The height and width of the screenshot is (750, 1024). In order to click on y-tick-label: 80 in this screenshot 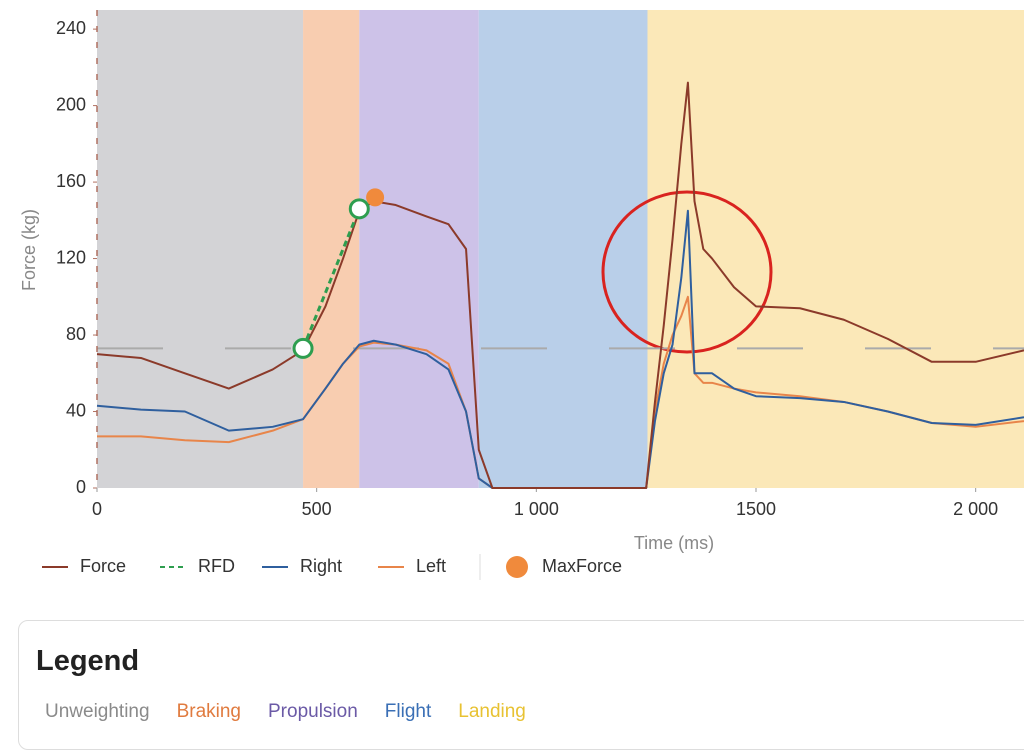, I will do `click(76, 334)`.